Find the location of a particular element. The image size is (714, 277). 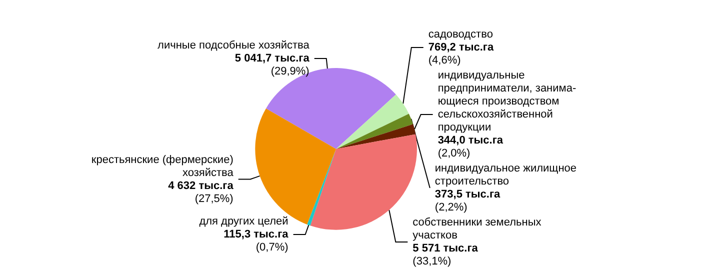

slice-label: собственники земельных участков is located at coordinates (477, 229).